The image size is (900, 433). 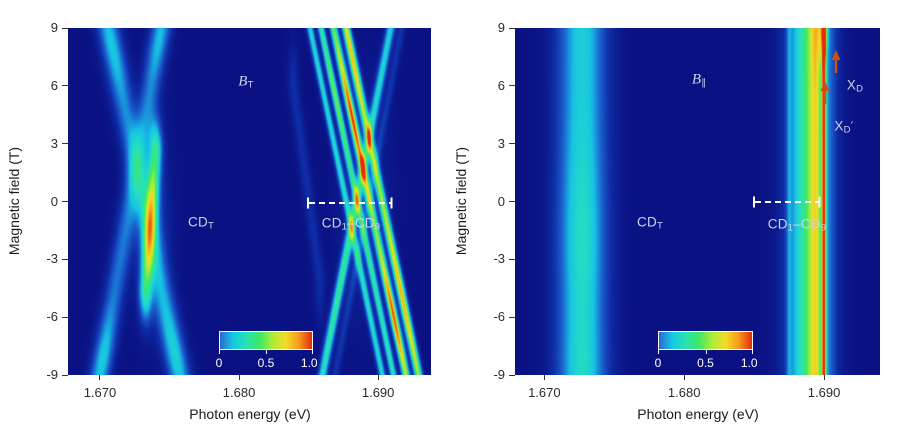 I want to click on xdp-sub: D, so click(x=847, y=130).